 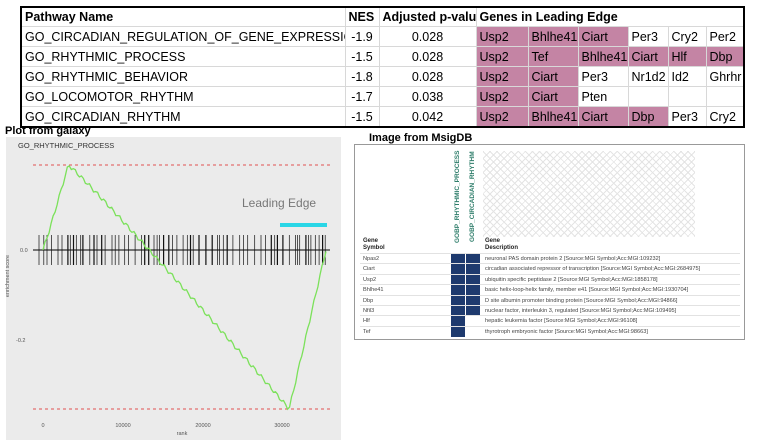 What do you see at coordinates (42, 426) in the screenshot?
I see `x-tick-0: 0` at bounding box center [42, 426].